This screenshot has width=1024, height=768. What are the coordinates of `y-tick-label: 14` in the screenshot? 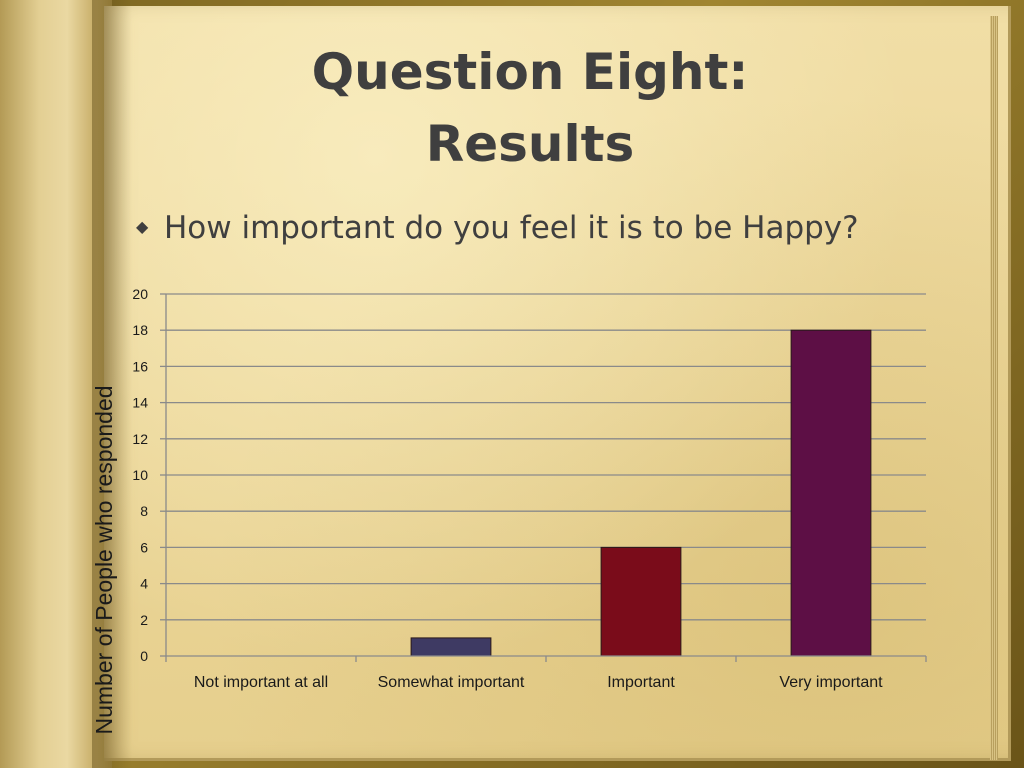 It's located at (140, 403).